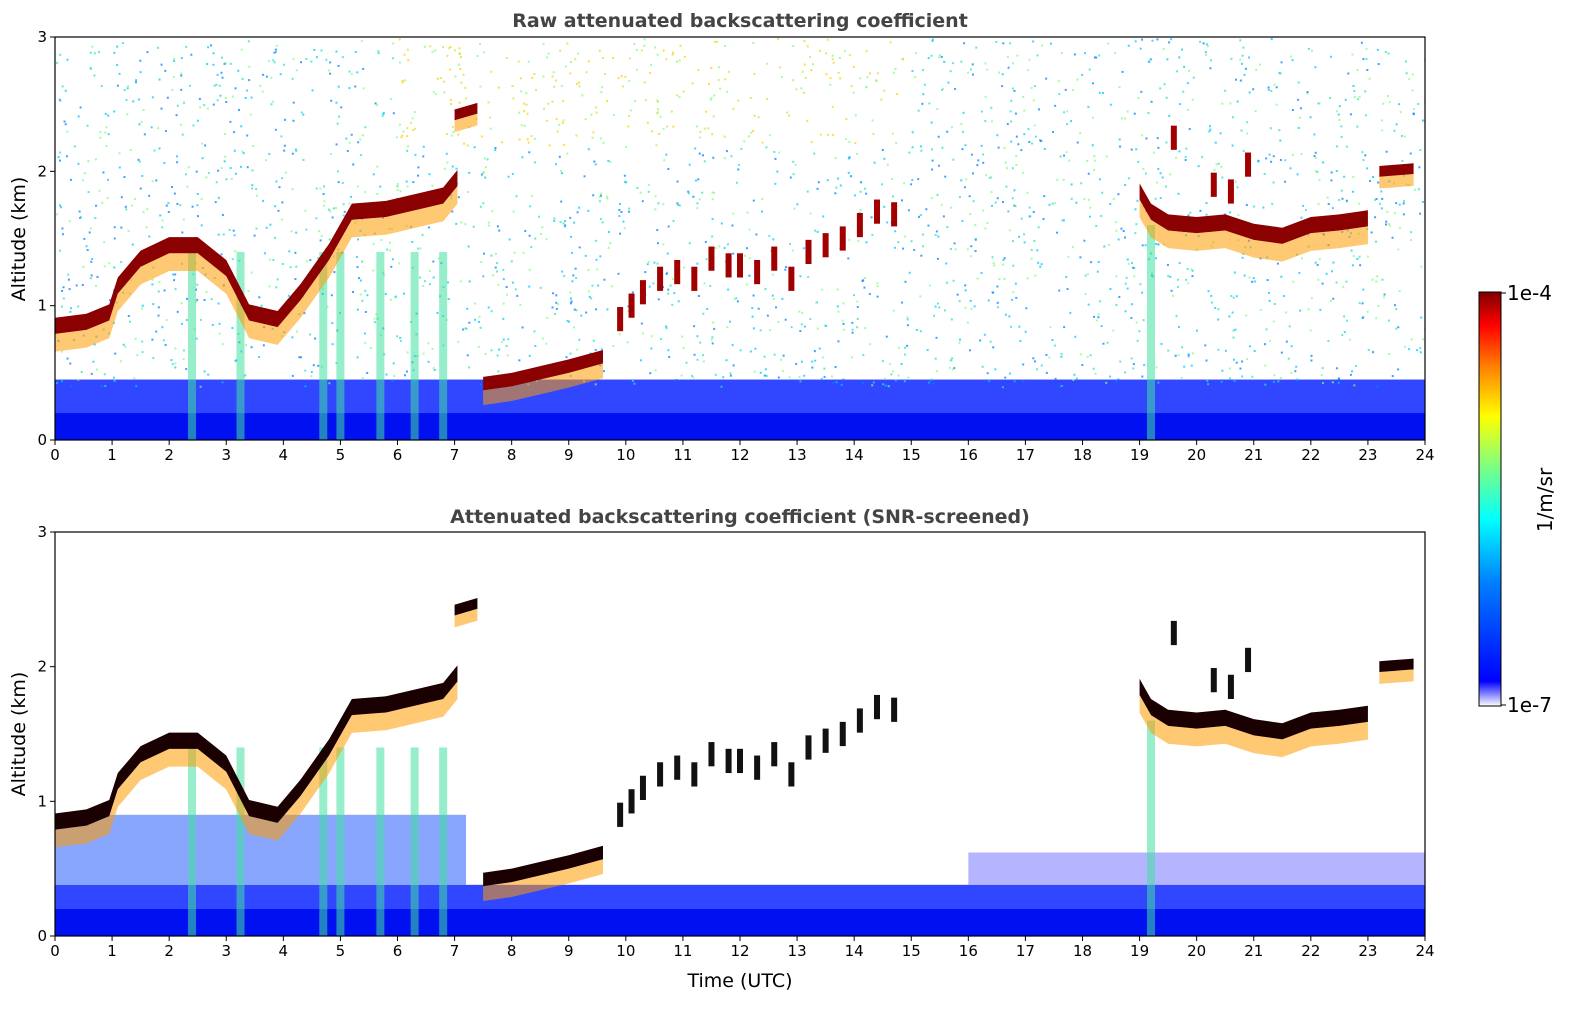  Describe the element at coordinates (1529, 705) in the screenshot. I see `colorbar-min-label: 1e-7` at that location.